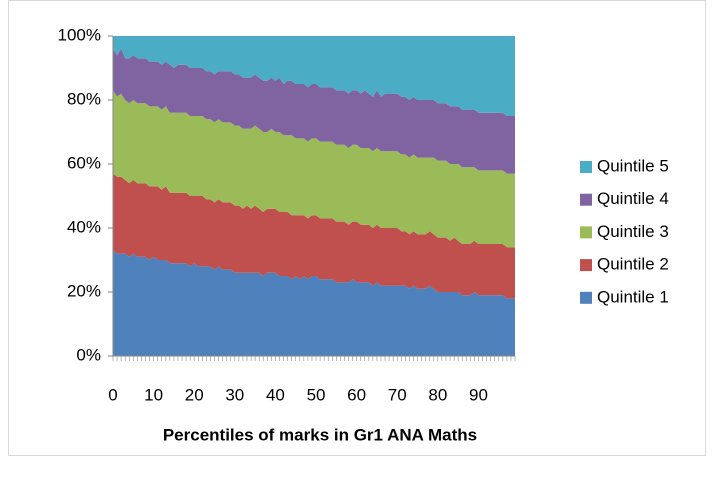 Image resolution: width=718 pixels, height=477 pixels. What do you see at coordinates (84, 98) in the screenshot?
I see `y-tick-label: 80%` at bounding box center [84, 98].